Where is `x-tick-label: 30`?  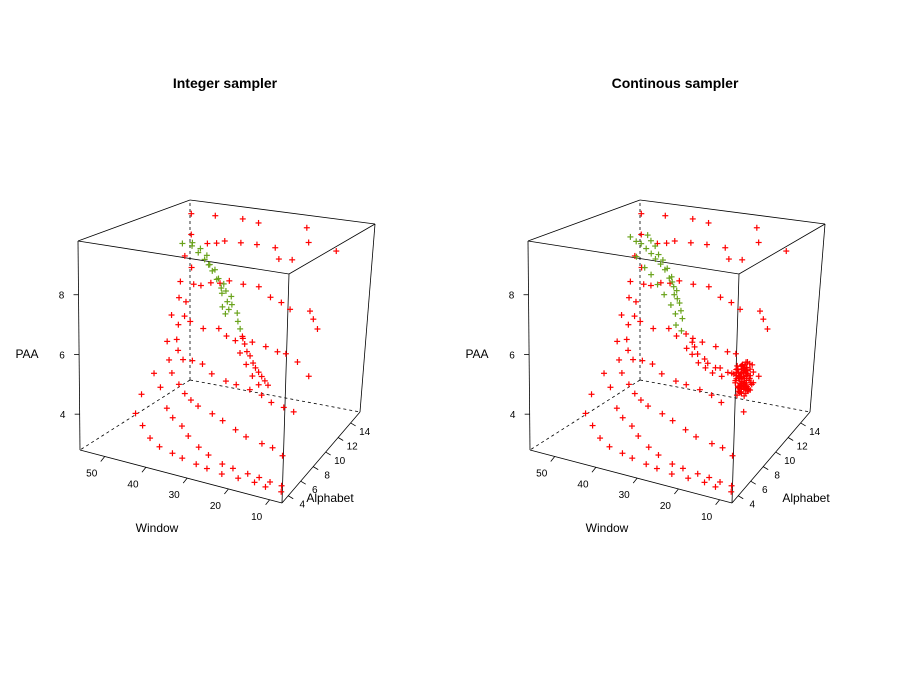 x-tick-label: 30 is located at coordinates (625, 495).